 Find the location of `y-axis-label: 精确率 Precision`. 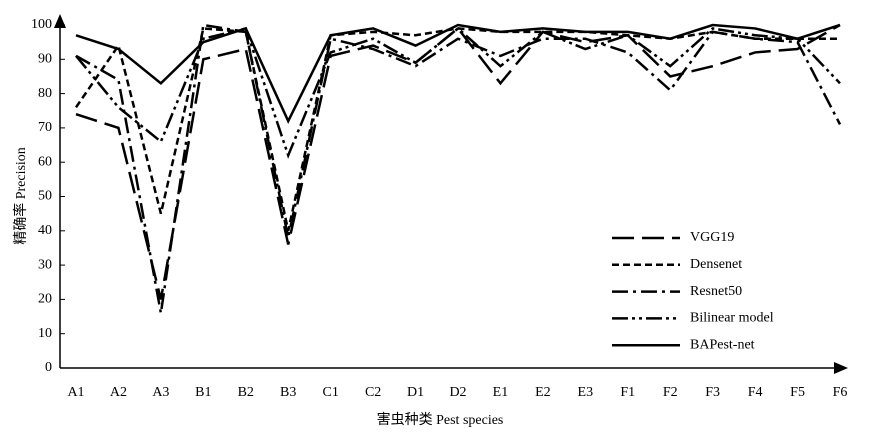

y-axis-label: 精确率 Precision is located at coordinates (20, 196).